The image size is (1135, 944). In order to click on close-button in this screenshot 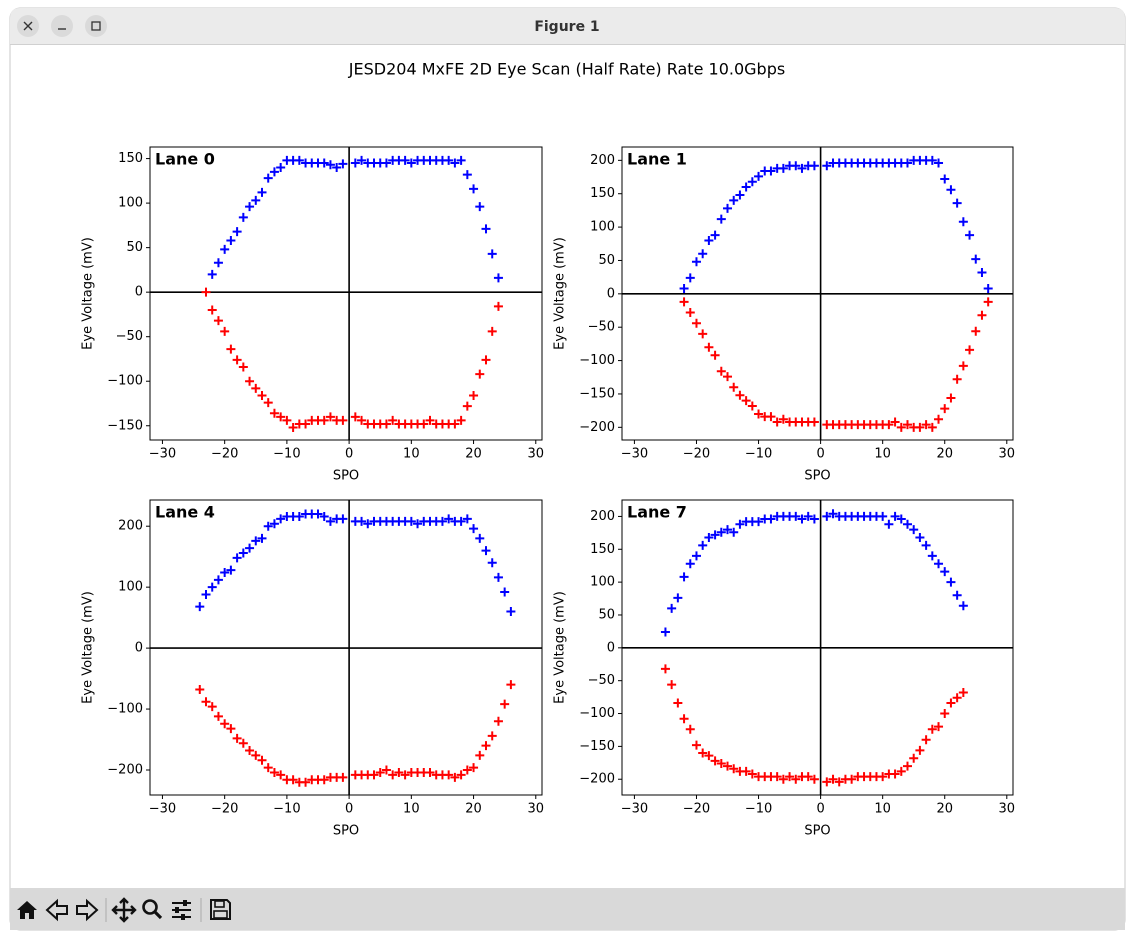, I will do `click(28, 26)`.